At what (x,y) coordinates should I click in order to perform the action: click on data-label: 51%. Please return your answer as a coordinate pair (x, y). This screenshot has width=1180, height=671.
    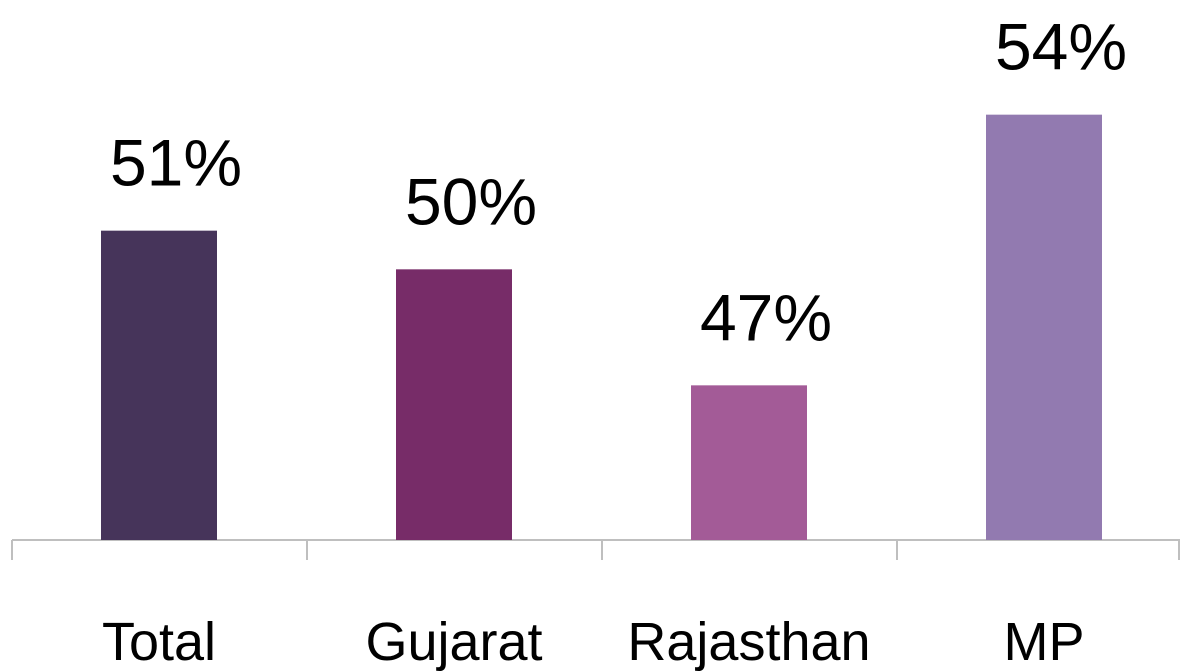
    Looking at the image, I should click on (176, 163).